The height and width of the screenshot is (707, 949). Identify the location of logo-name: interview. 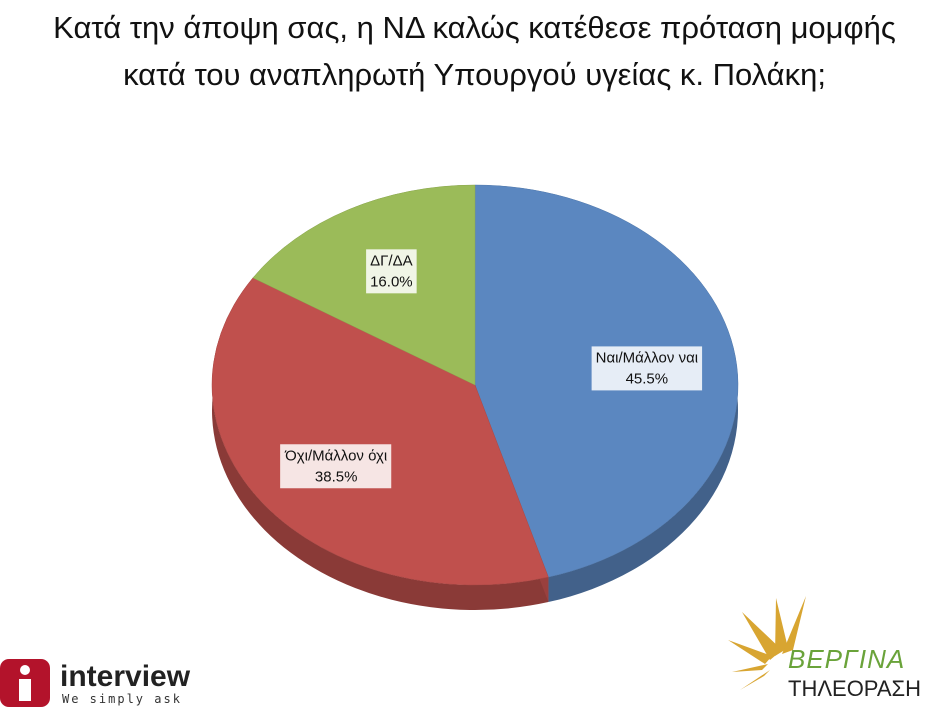
(125, 676).